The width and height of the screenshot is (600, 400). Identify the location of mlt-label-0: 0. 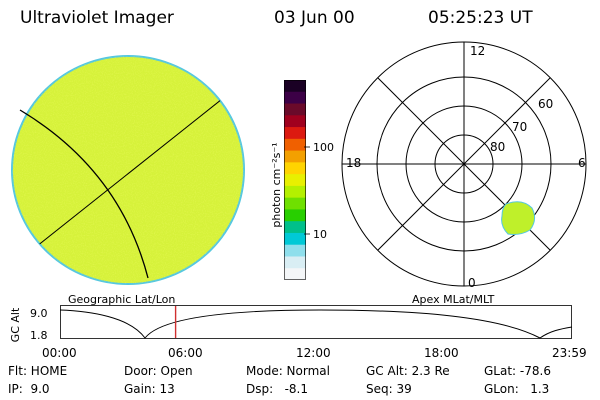
(472, 283).